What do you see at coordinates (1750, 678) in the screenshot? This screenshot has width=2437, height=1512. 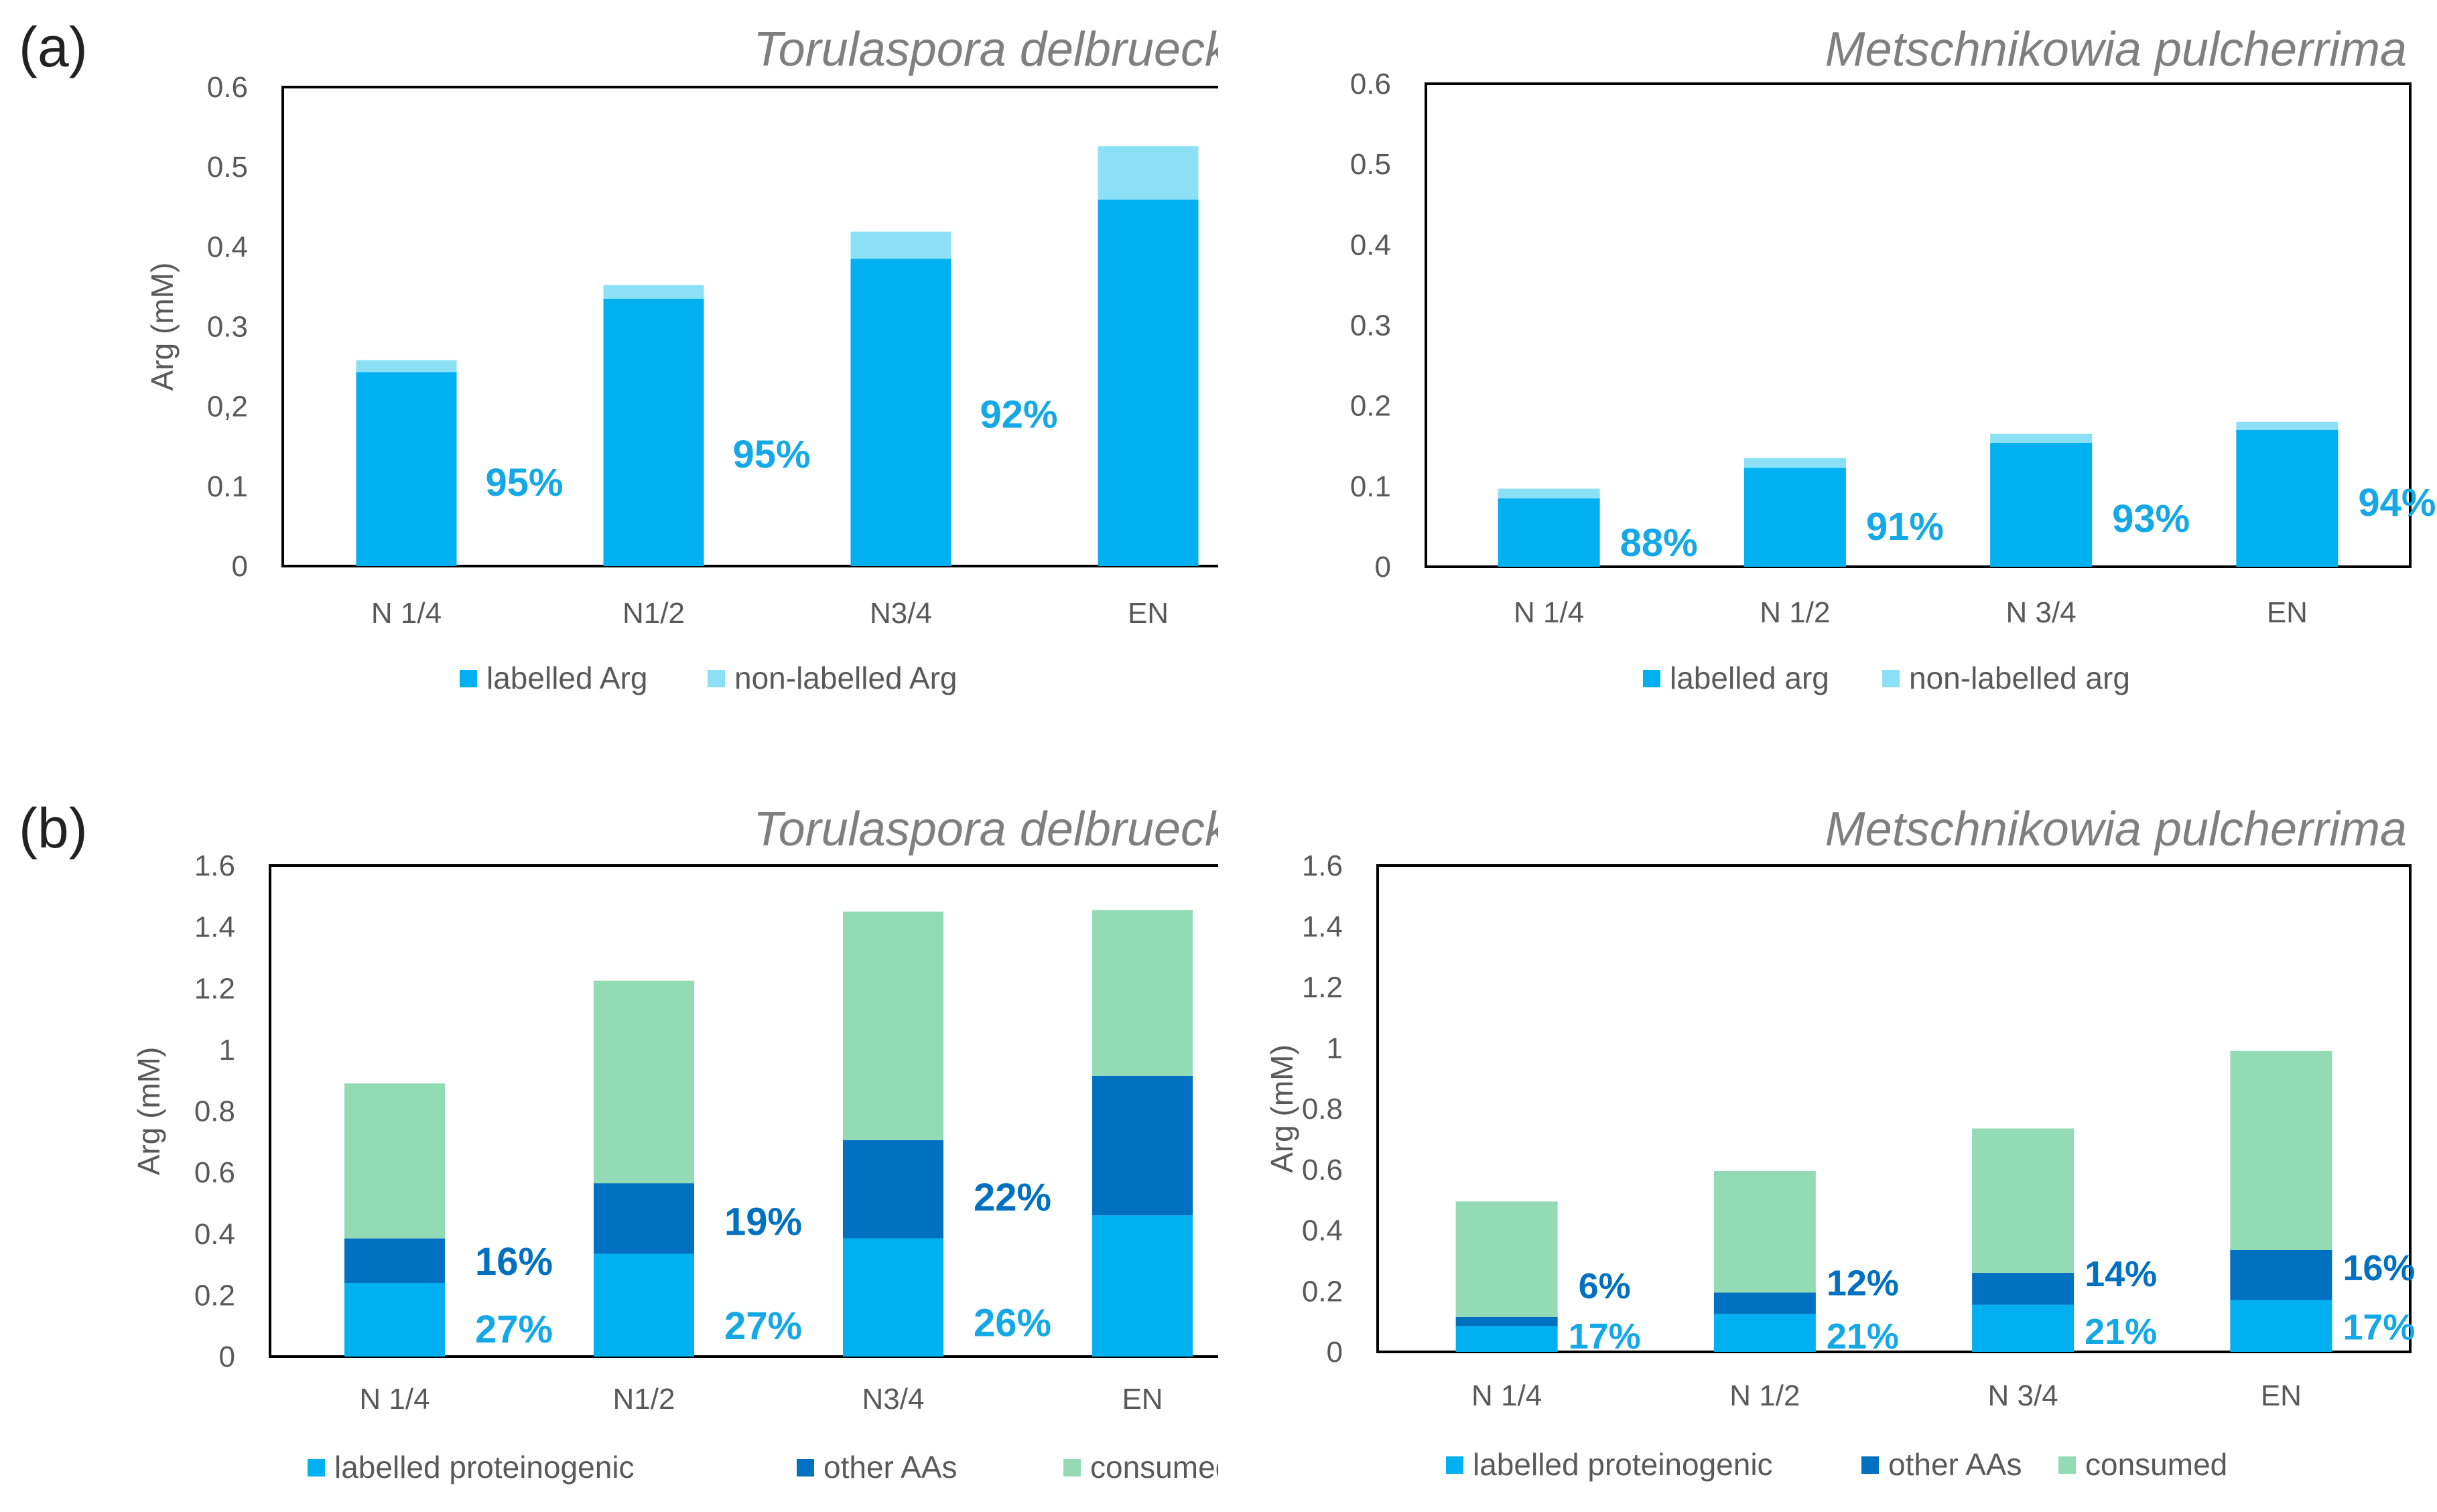 I see `legend-label: labelled arg` at bounding box center [1750, 678].